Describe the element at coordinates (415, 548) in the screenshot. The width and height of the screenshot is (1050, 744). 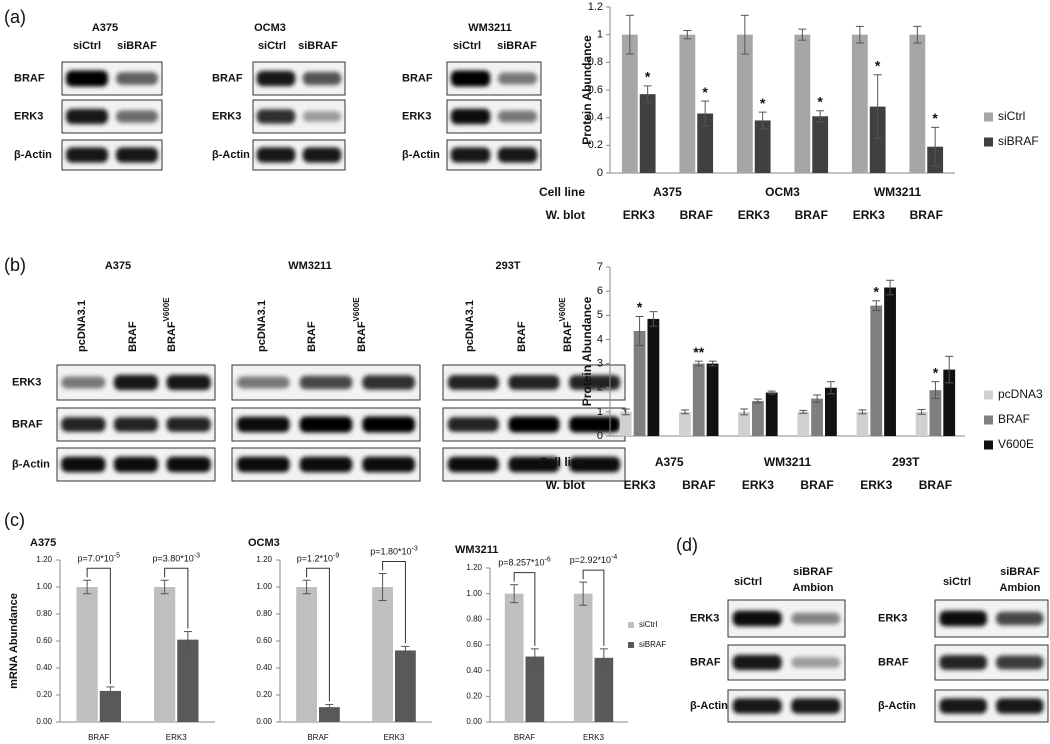
I see `p-value-exponent: -3` at that location.